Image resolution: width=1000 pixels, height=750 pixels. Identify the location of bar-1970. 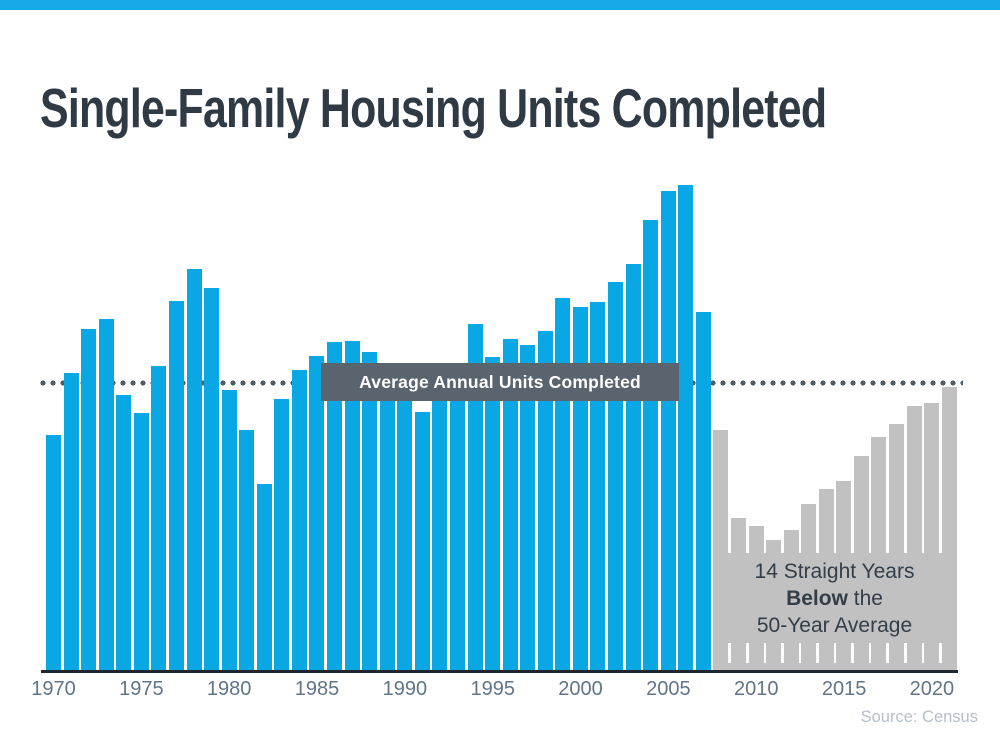
(53, 553).